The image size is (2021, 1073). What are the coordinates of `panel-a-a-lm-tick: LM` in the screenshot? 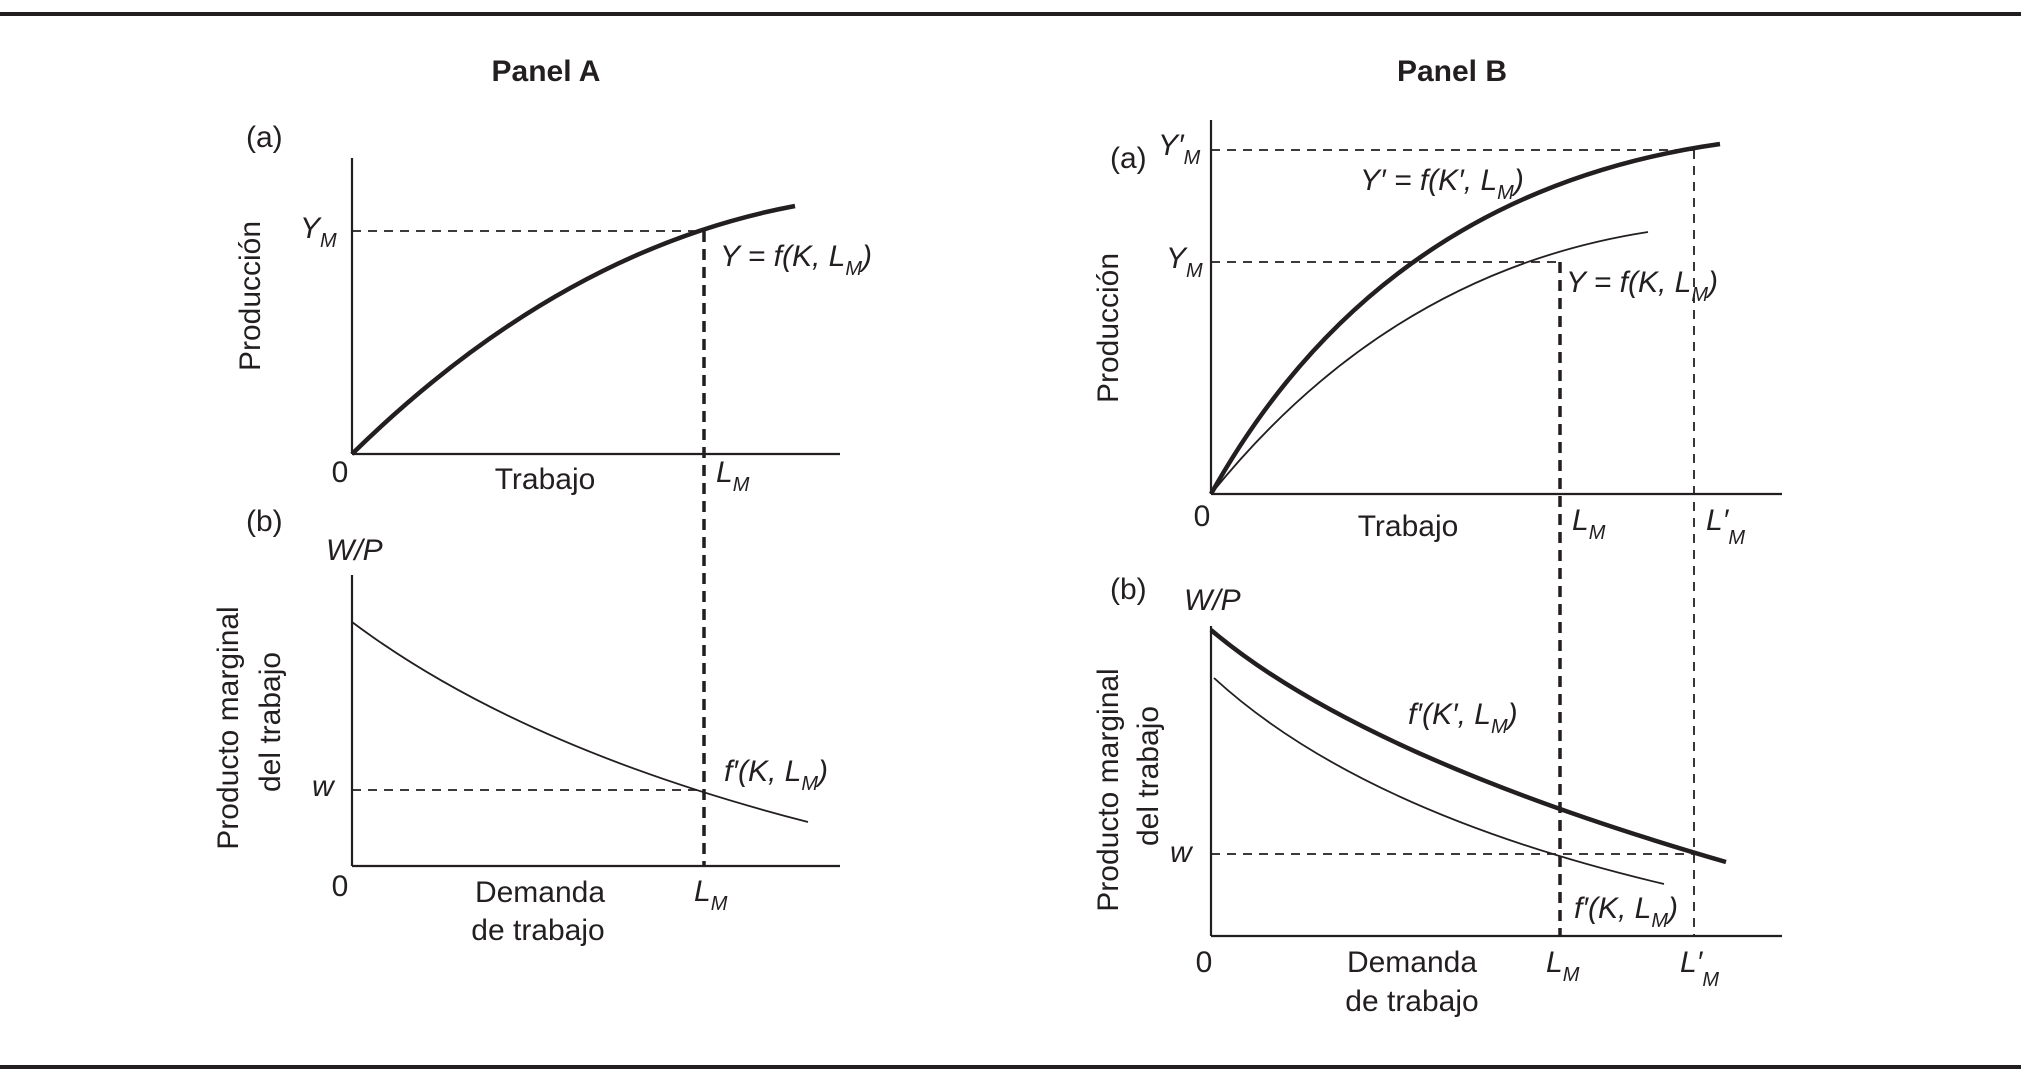 It's located at (733, 476).